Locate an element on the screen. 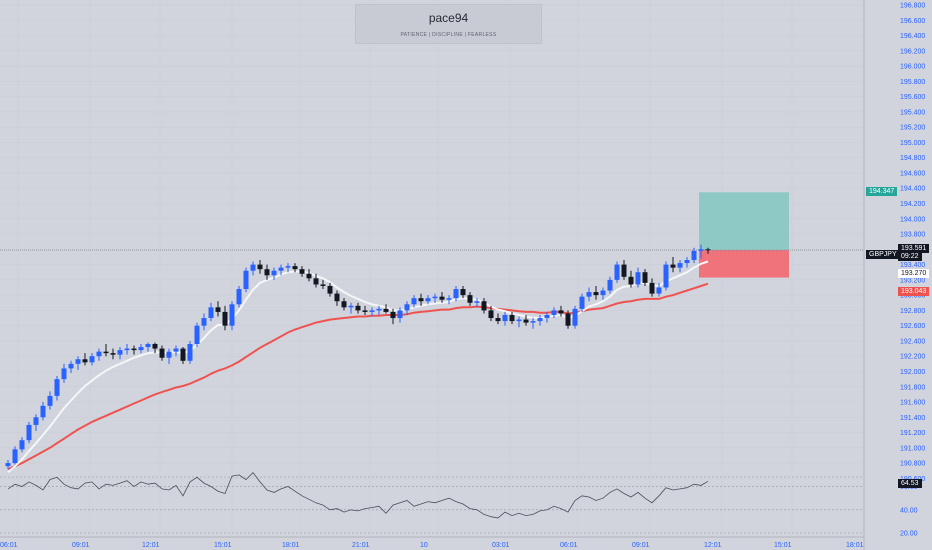  price-axis-label: 191.800 is located at coordinates (912, 387).